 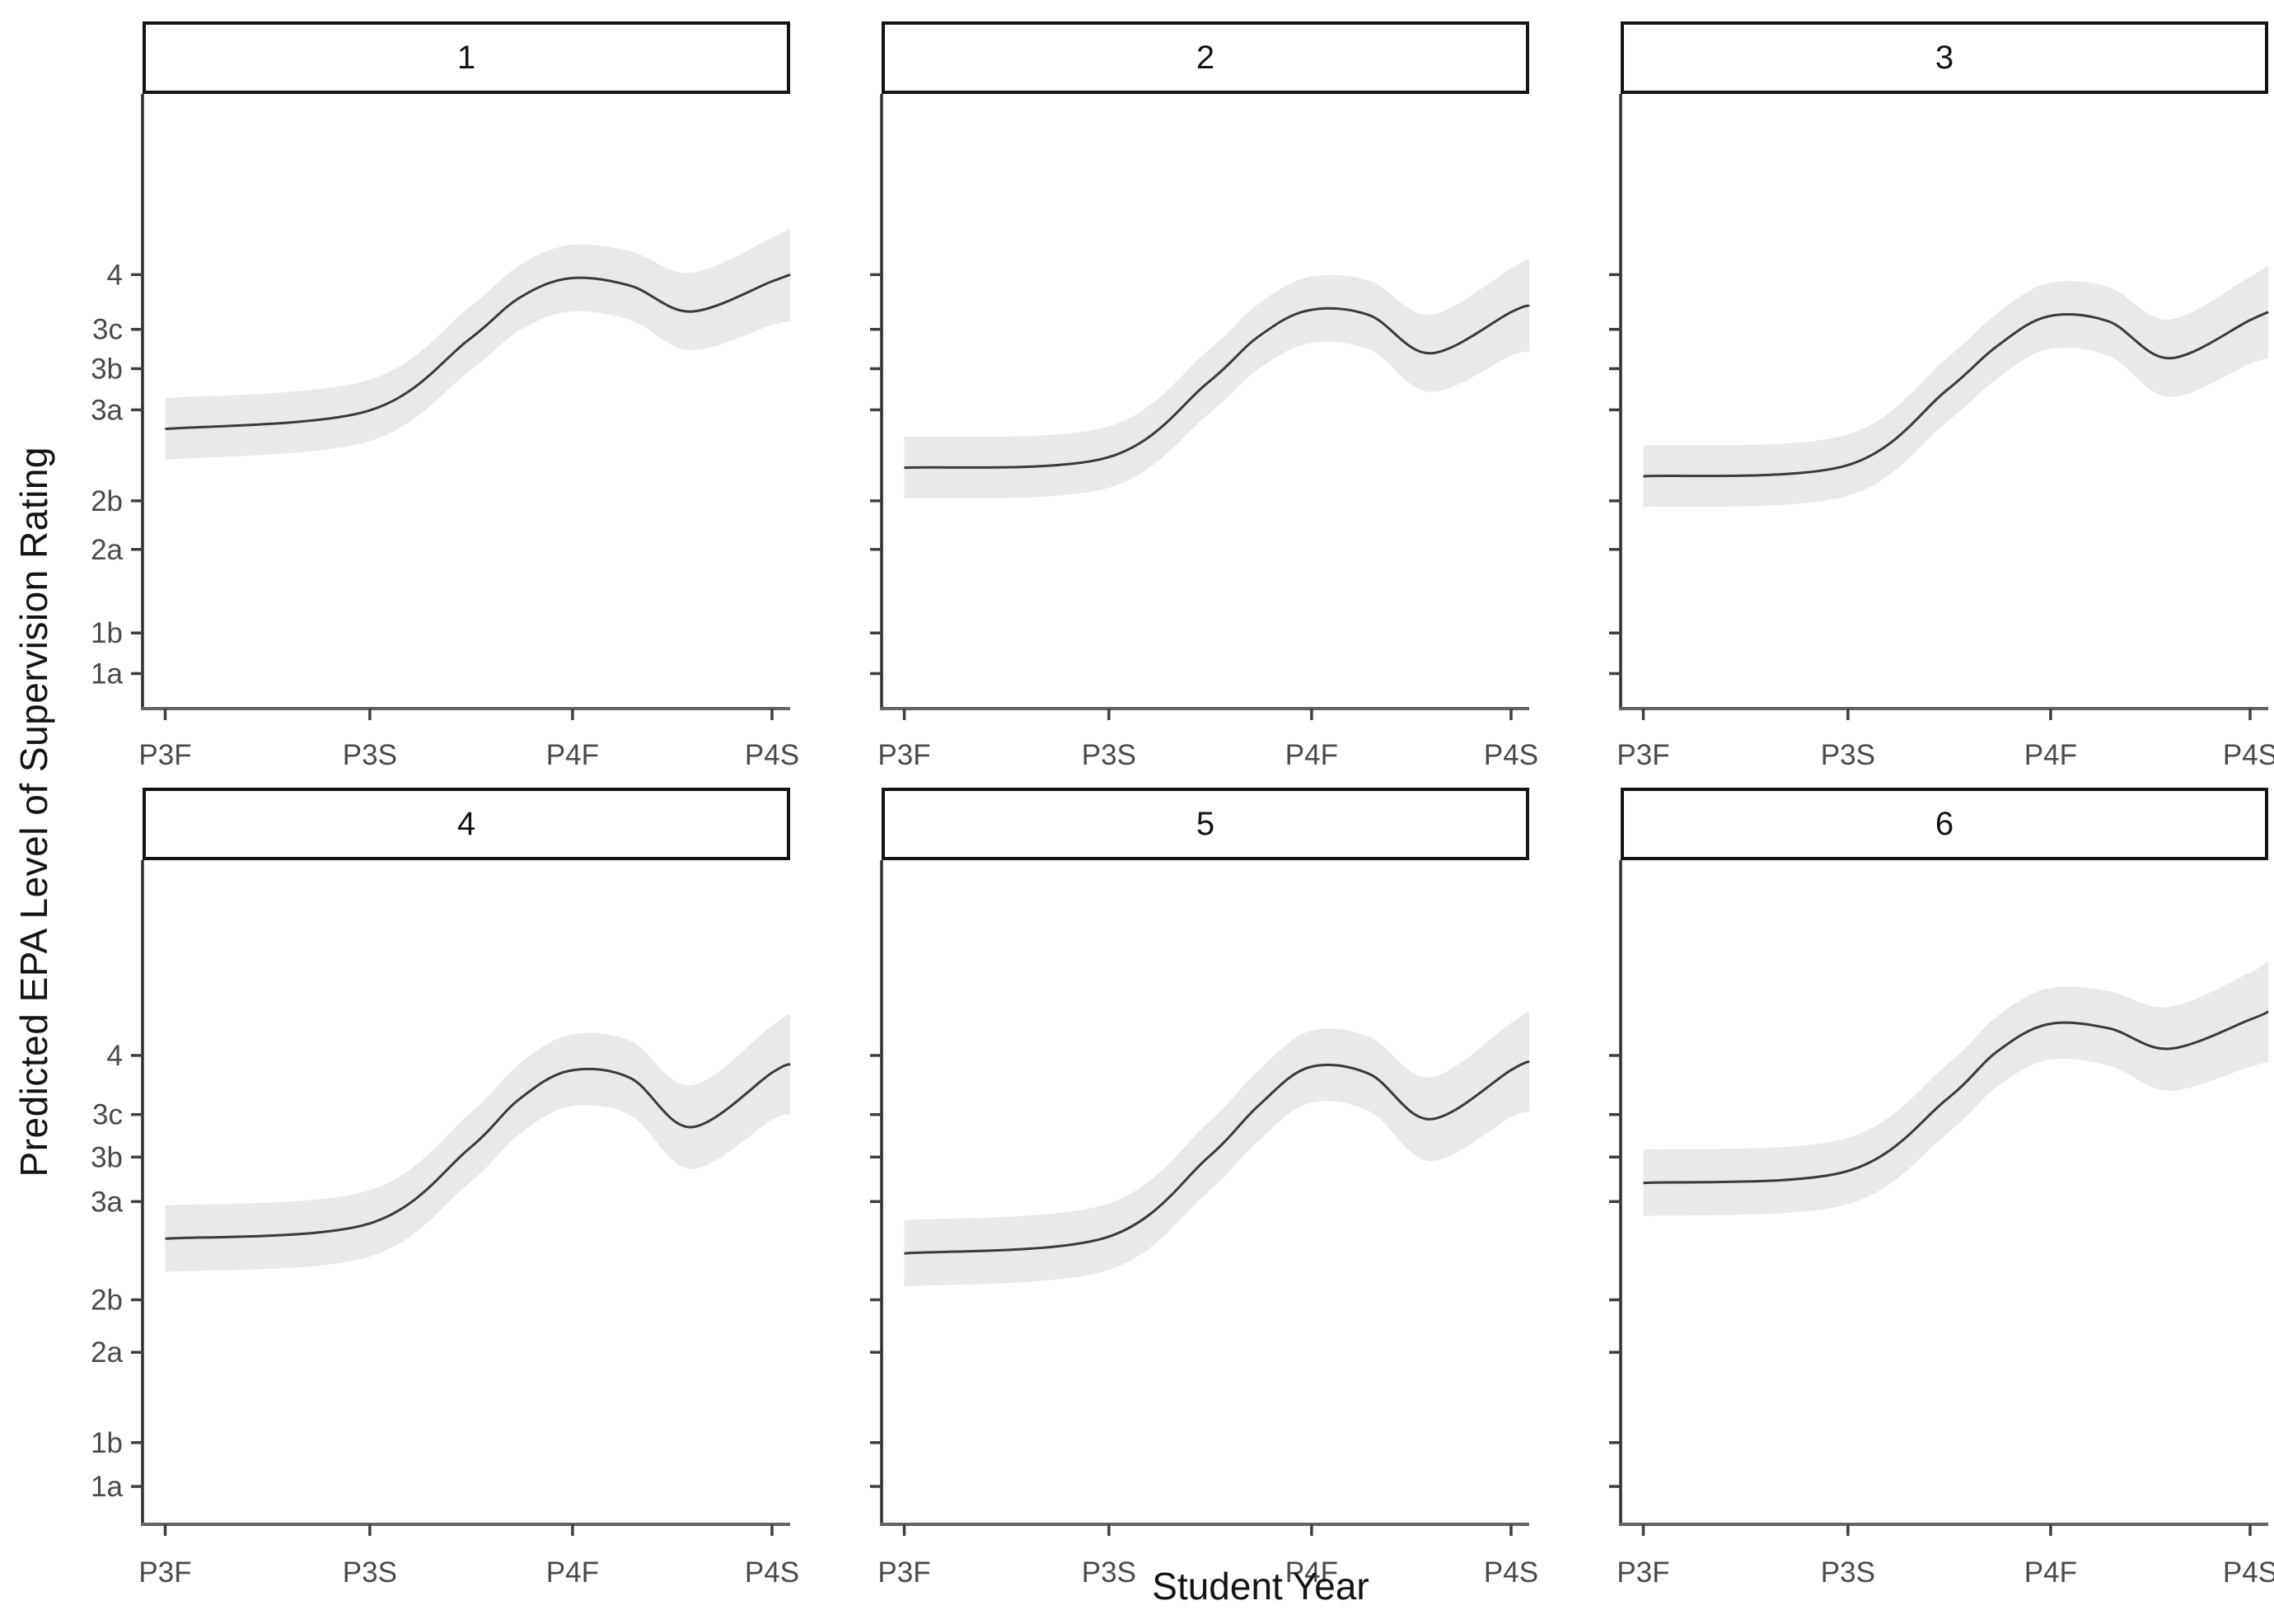 I want to click on x-axis-title: Student Year, so click(x=1260, y=1586).